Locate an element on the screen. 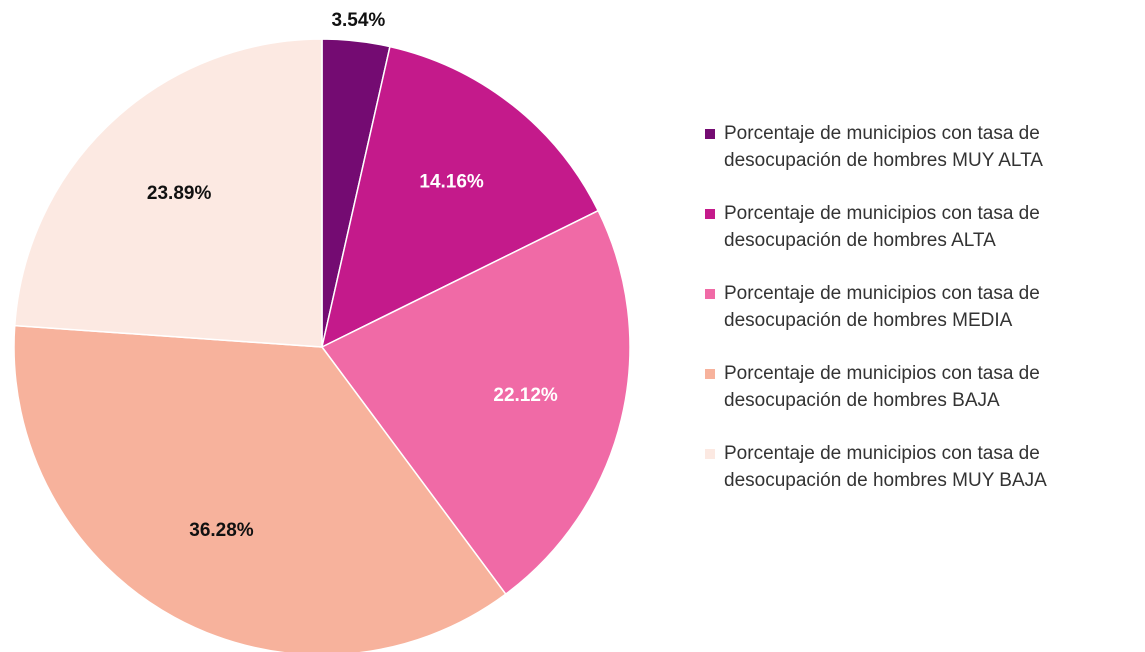 The height and width of the screenshot is (652, 1145). data-label: 14.16% is located at coordinates (451, 182).